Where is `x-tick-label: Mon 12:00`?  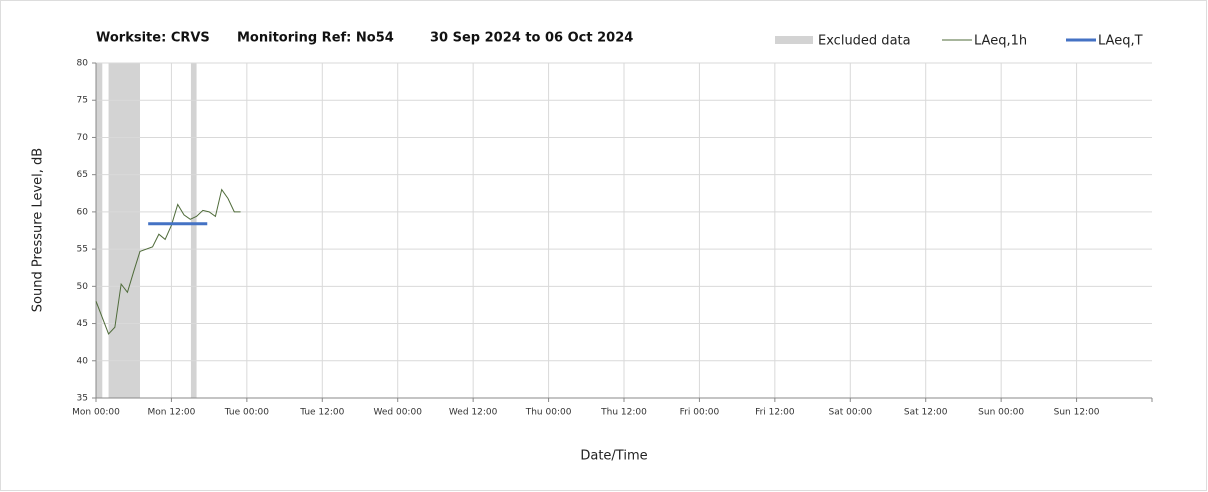
x-tick-label: Mon 12:00 is located at coordinates (172, 413).